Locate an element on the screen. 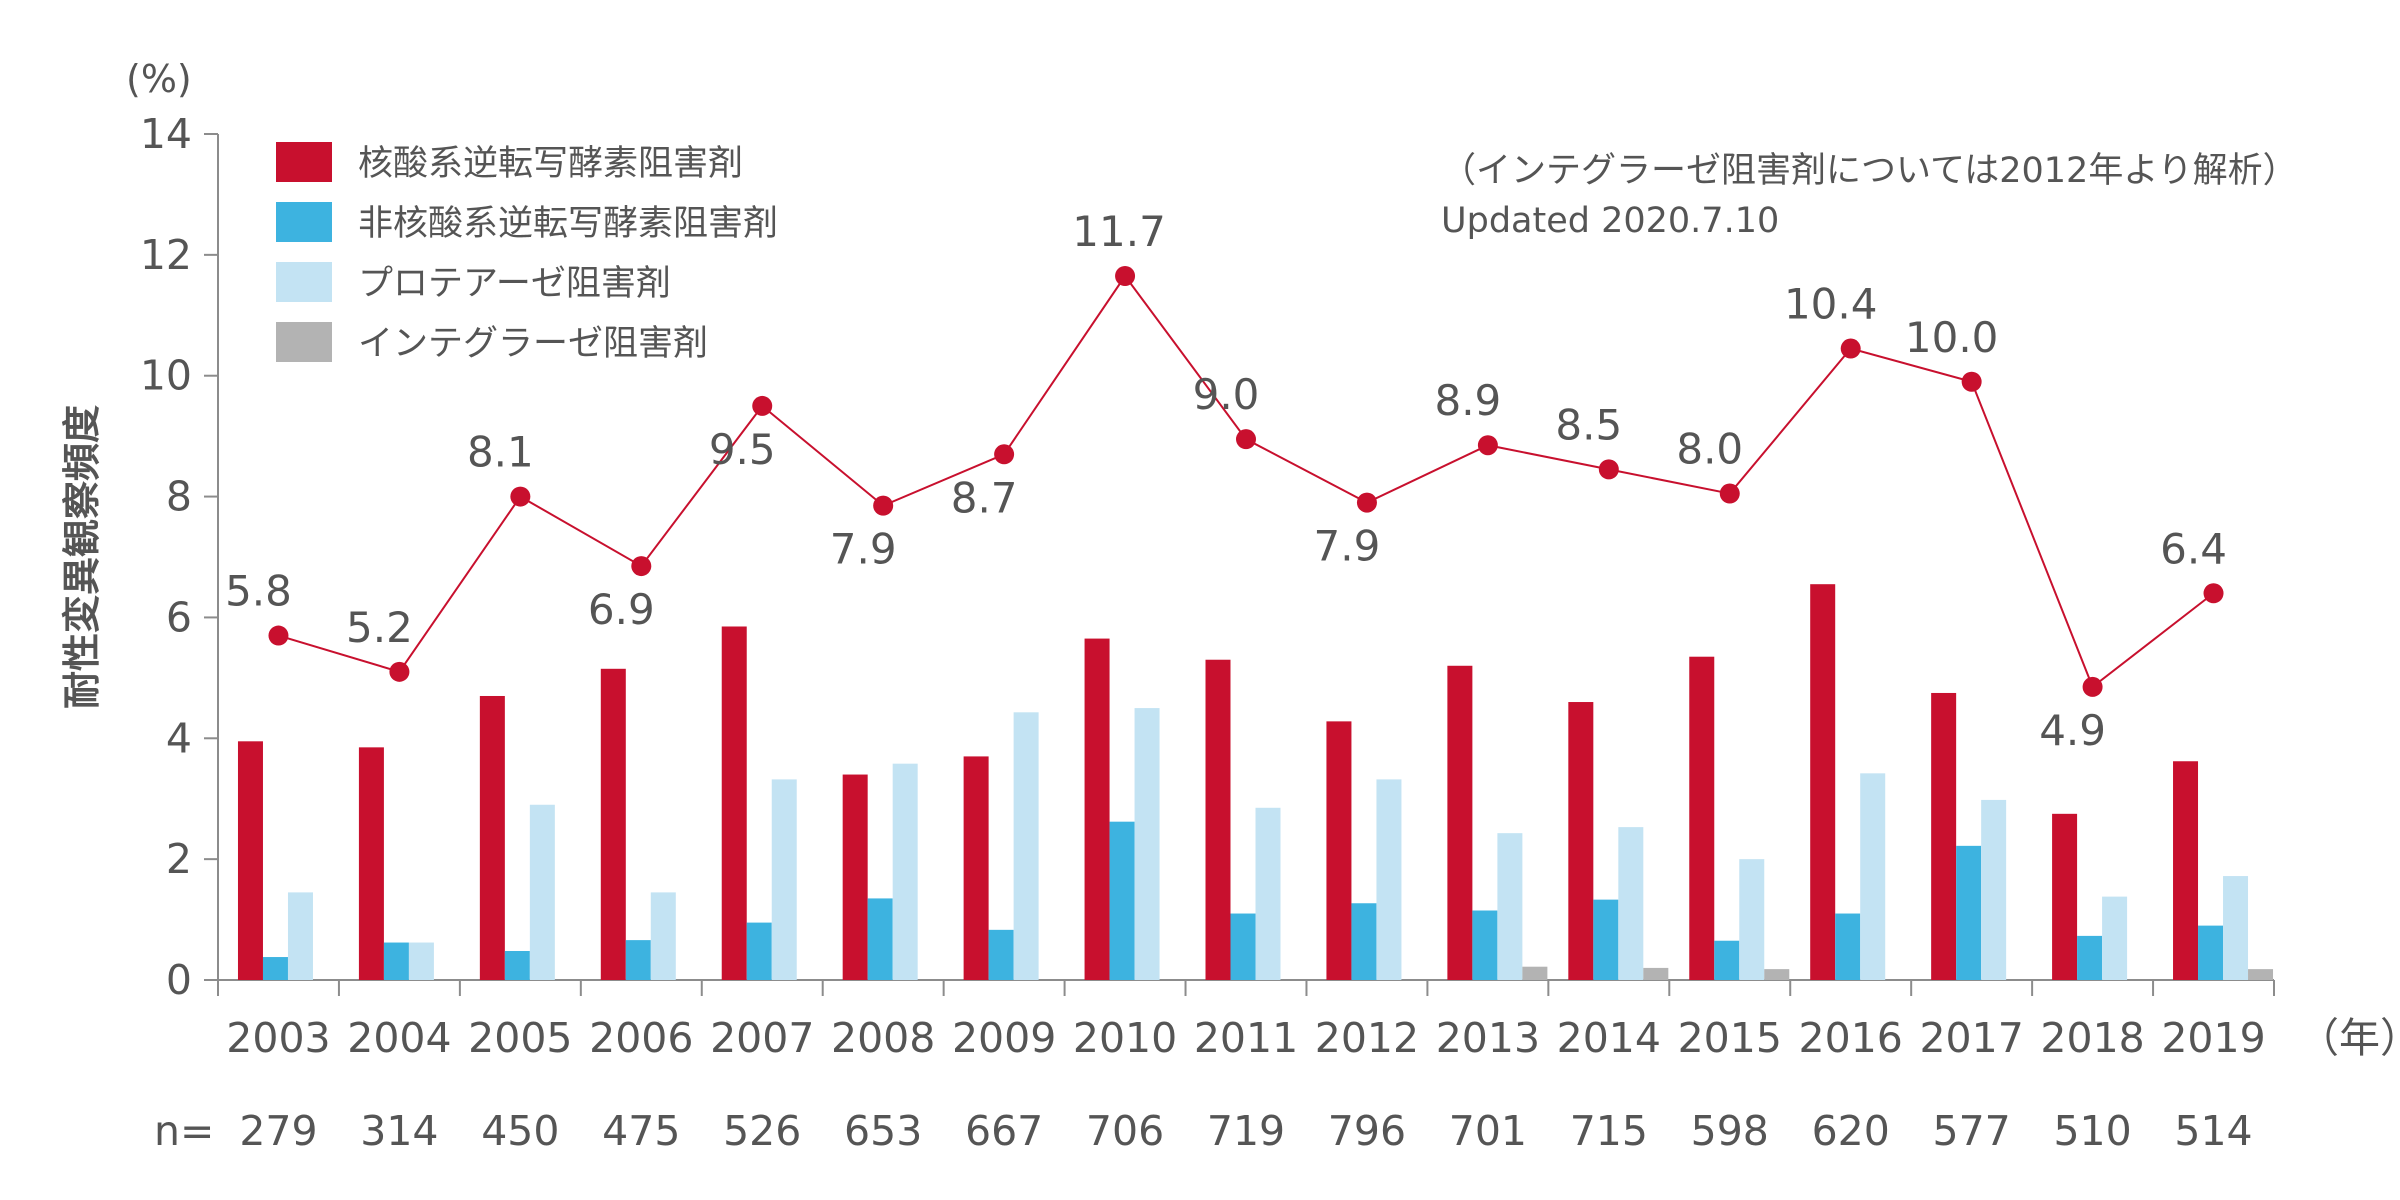 The image size is (2400, 1200). bar-2006-s3 is located at coordinates (663, 936).